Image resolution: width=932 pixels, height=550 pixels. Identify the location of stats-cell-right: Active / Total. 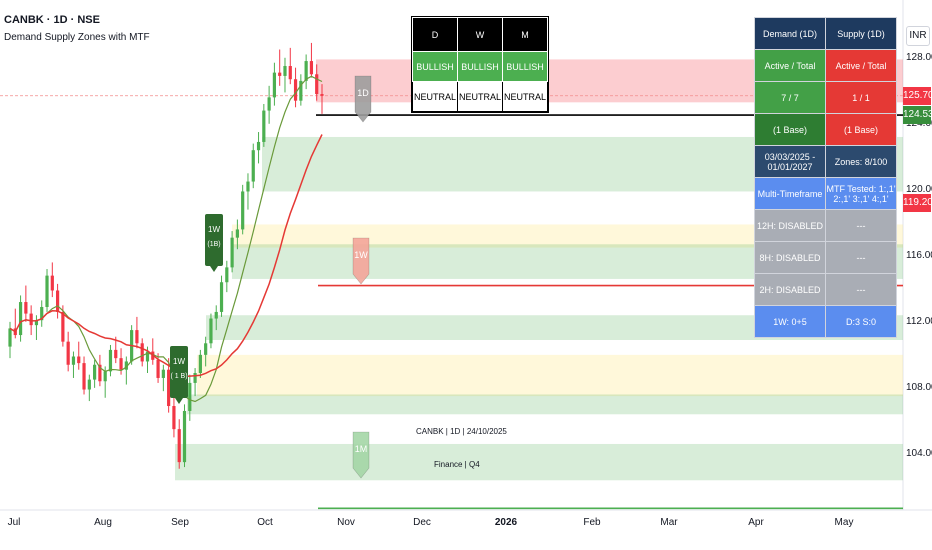
(861, 65).